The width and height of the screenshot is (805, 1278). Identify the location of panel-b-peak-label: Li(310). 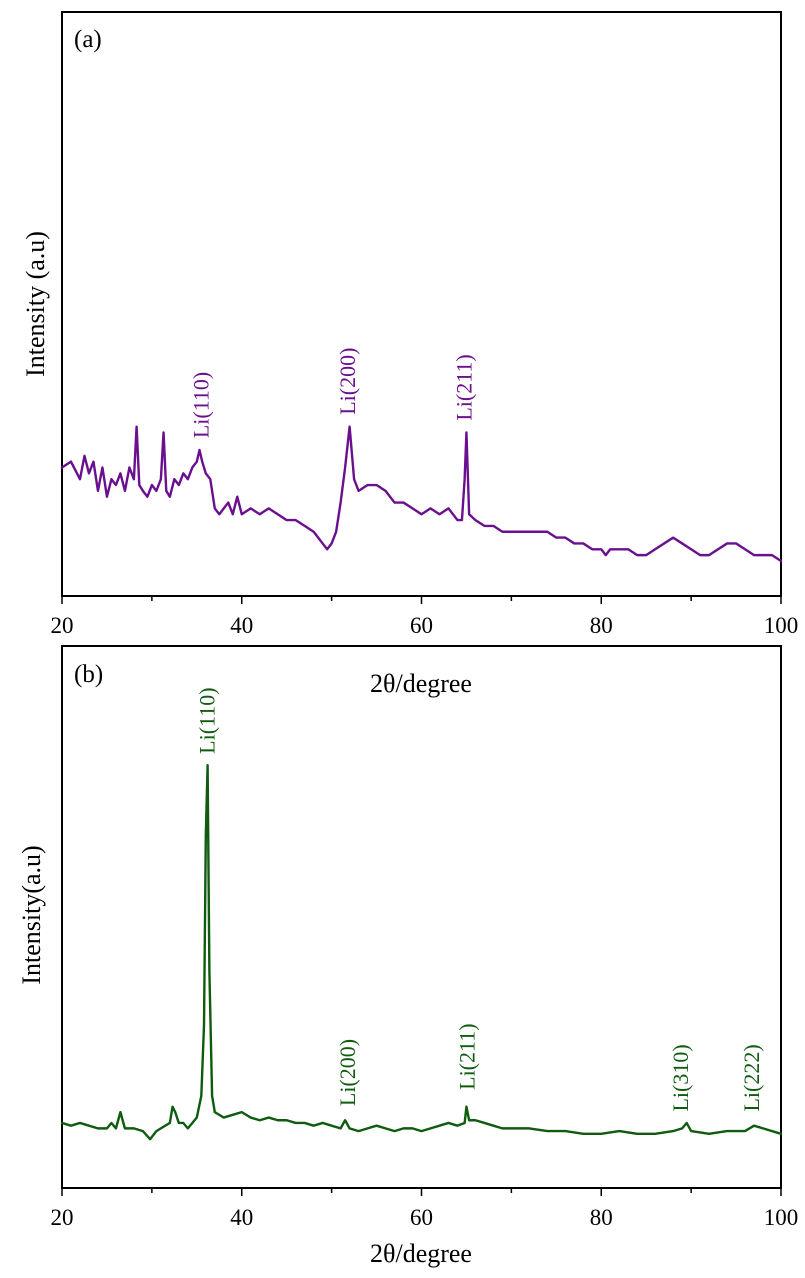
(680, 1077).